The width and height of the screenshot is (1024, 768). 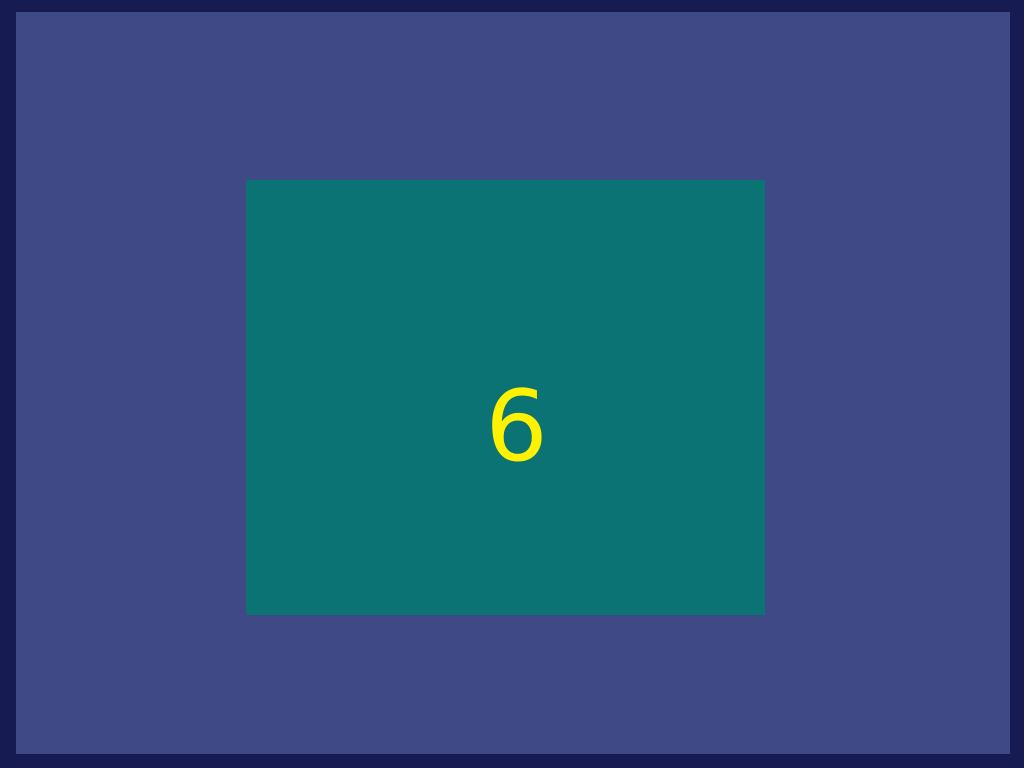 What do you see at coordinates (516, 426) in the screenshot?
I see `number-value: 6` at bounding box center [516, 426].